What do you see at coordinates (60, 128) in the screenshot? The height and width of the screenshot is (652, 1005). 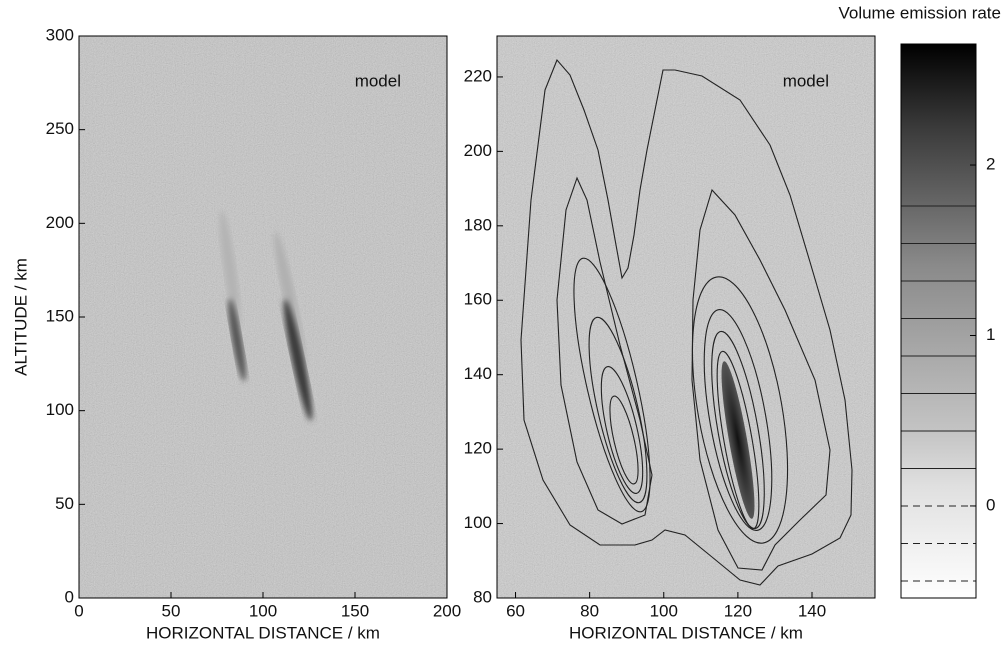 I see `y-tick-label: 250` at bounding box center [60, 128].